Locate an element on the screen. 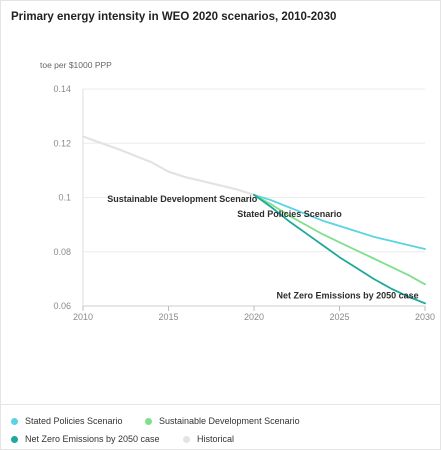 The height and width of the screenshot is (450, 441). y-tick-label: 0.1 is located at coordinates (64, 198).